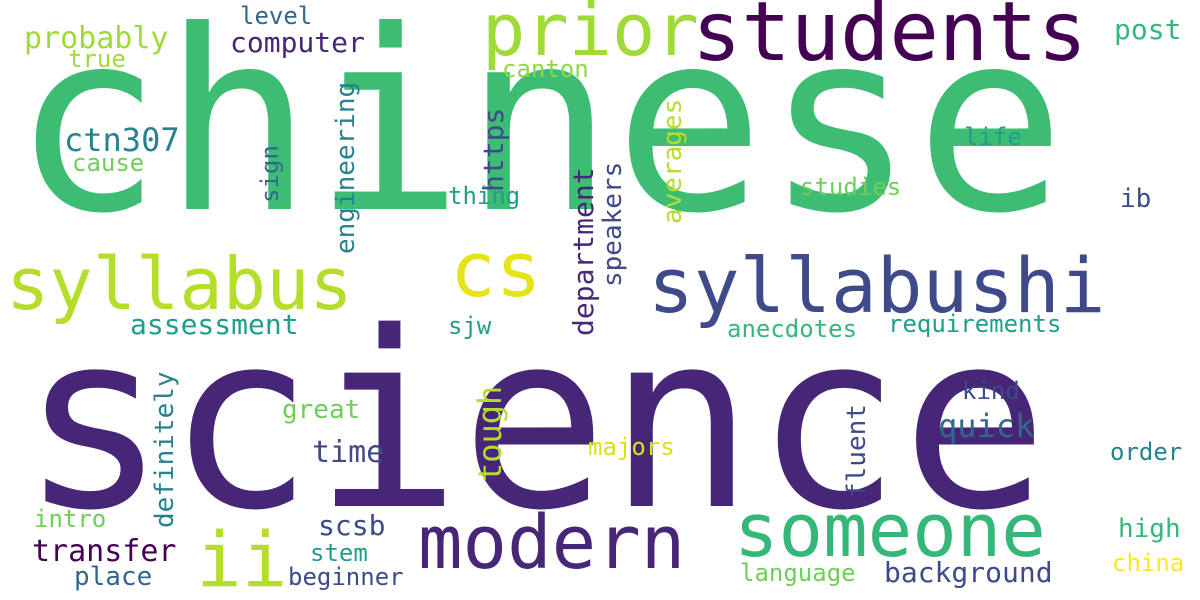  I want to click on word-ib: ib, so click(1136, 199).